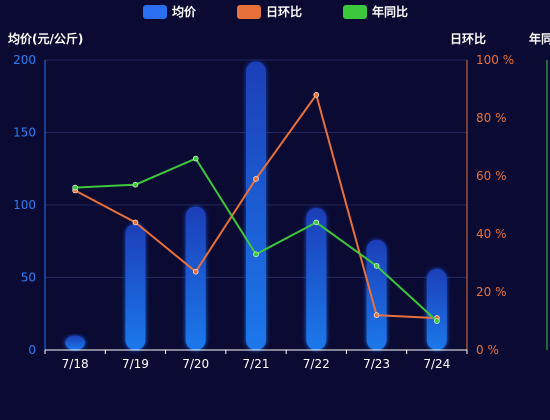 The width and height of the screenshot is (550, 420). Describe the element at coordinates (487, 350) in the screenshot. I see `right-tick-label: 0 %` at that location.